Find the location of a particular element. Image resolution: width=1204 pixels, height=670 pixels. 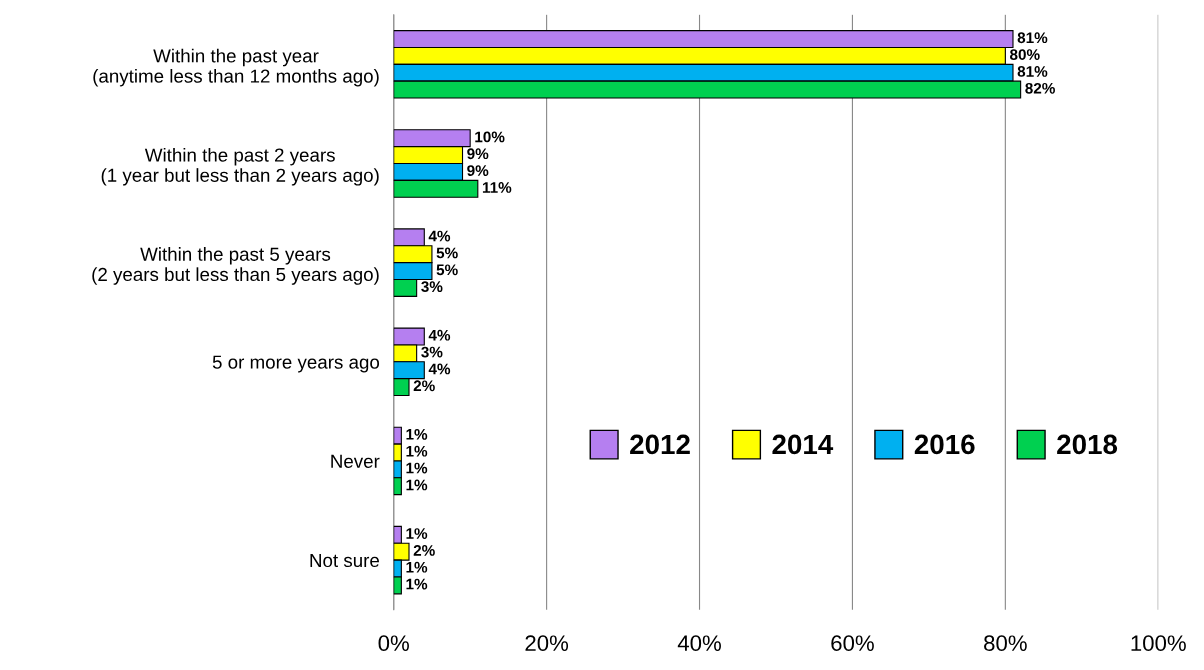

x-tick-label: 20% is located at coordinates (547, 643).